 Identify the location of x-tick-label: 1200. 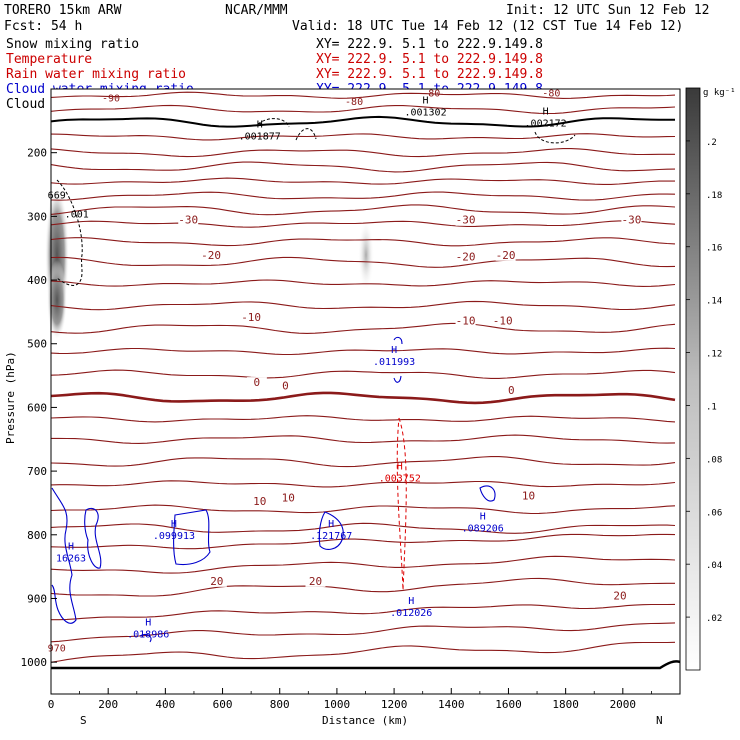
(394, 704).